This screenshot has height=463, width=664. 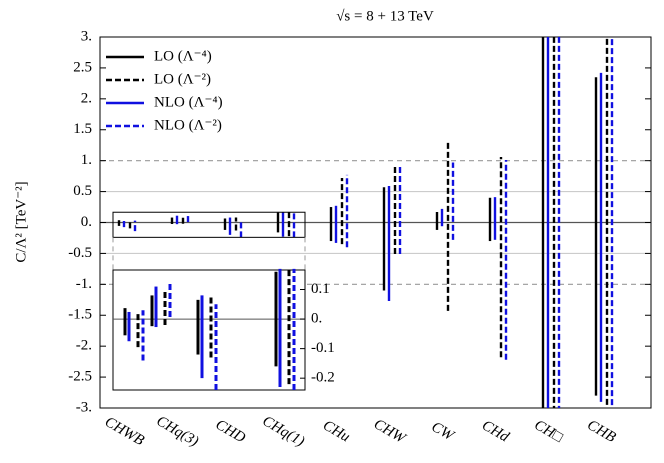 I want to click on y-tick-label: -2., so click(x=84, y=346).